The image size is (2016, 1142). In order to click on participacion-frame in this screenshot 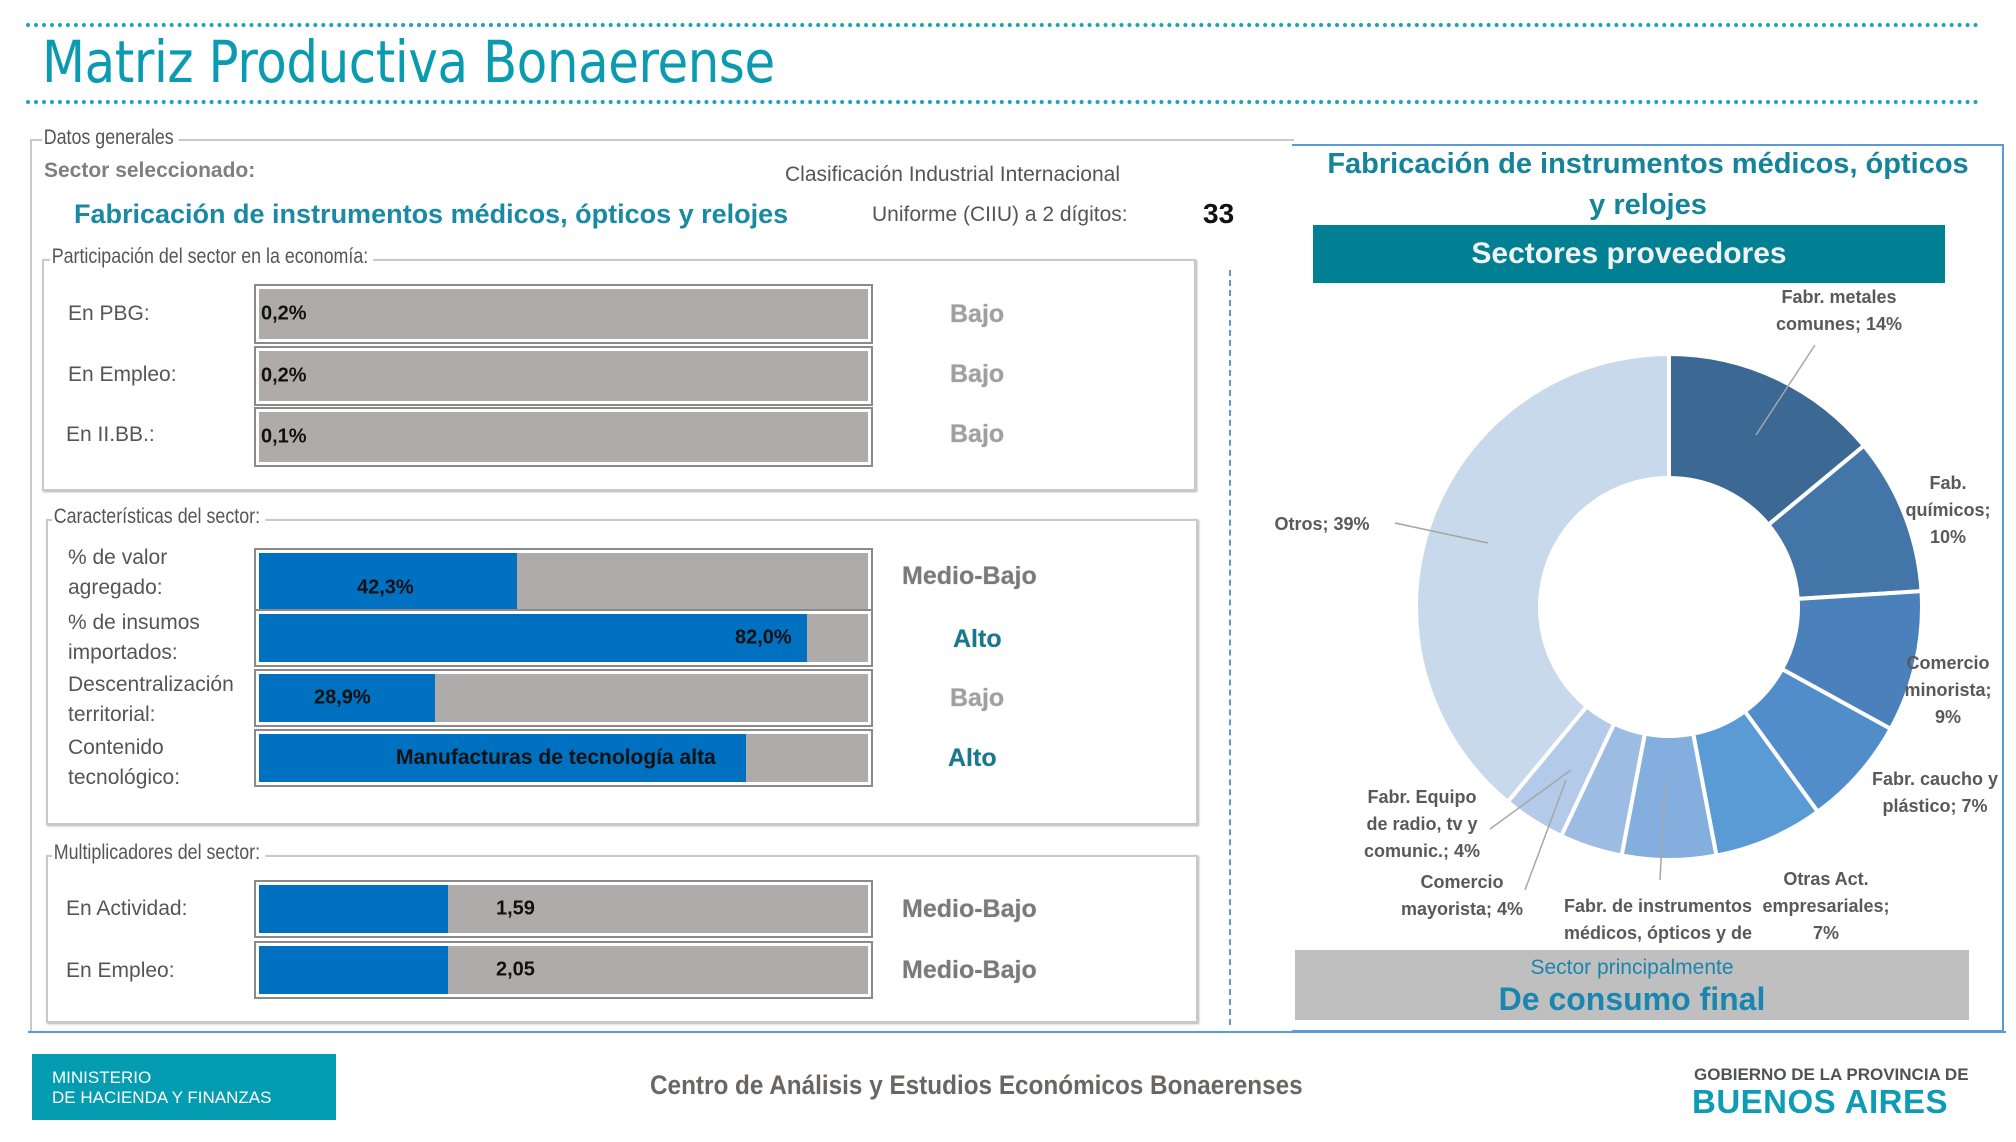, I will do `click(619, 375)`.